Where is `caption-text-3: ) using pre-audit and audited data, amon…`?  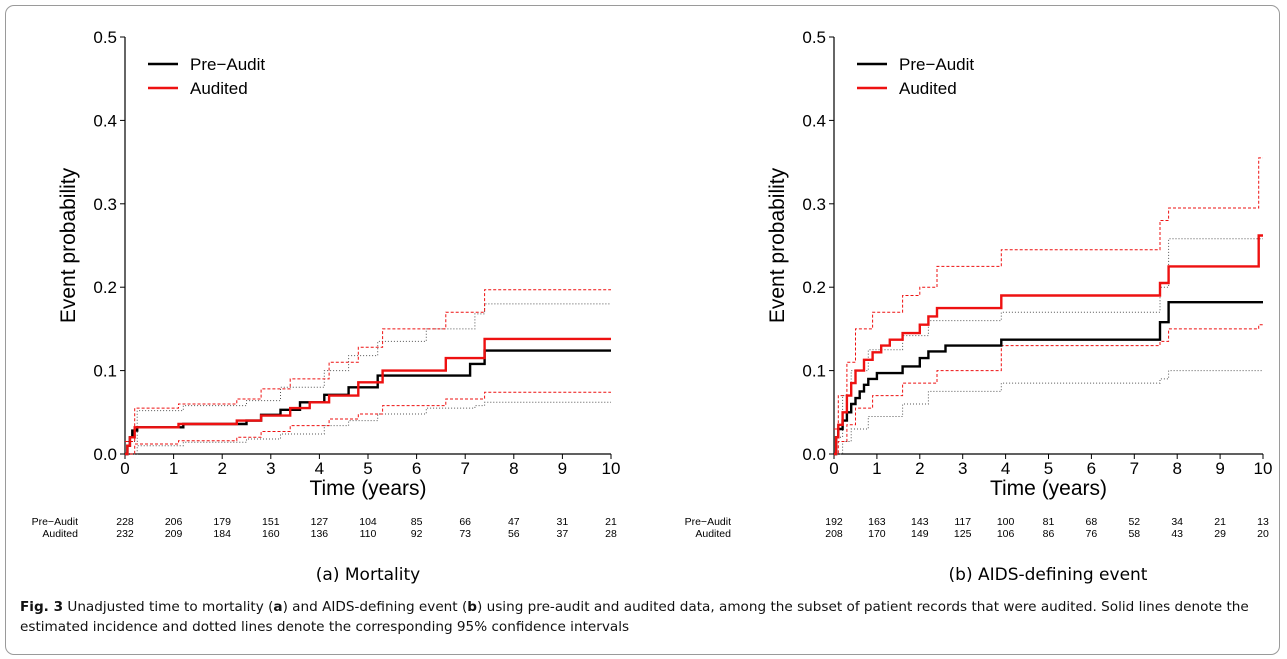 caption-text-3: ) using pre-audit and audited data, amon… is located at coordinates (634, 617).